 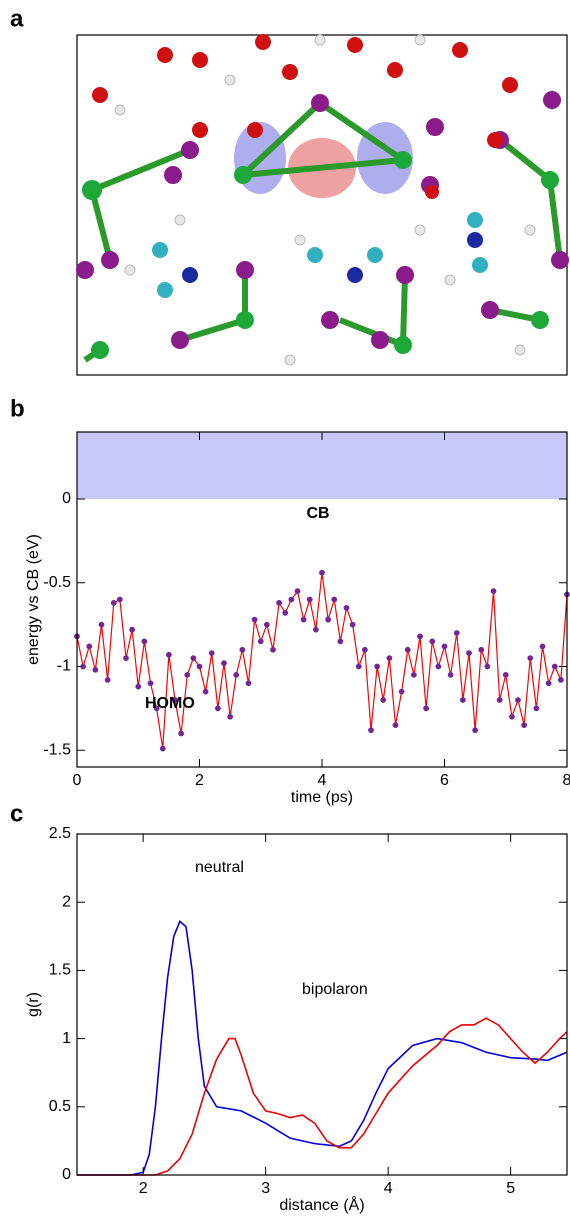 What do you see at coordinates (60, 970) in the screenshot?
I see `y-tick-label: 1.5` at bounding box center [60, 970].